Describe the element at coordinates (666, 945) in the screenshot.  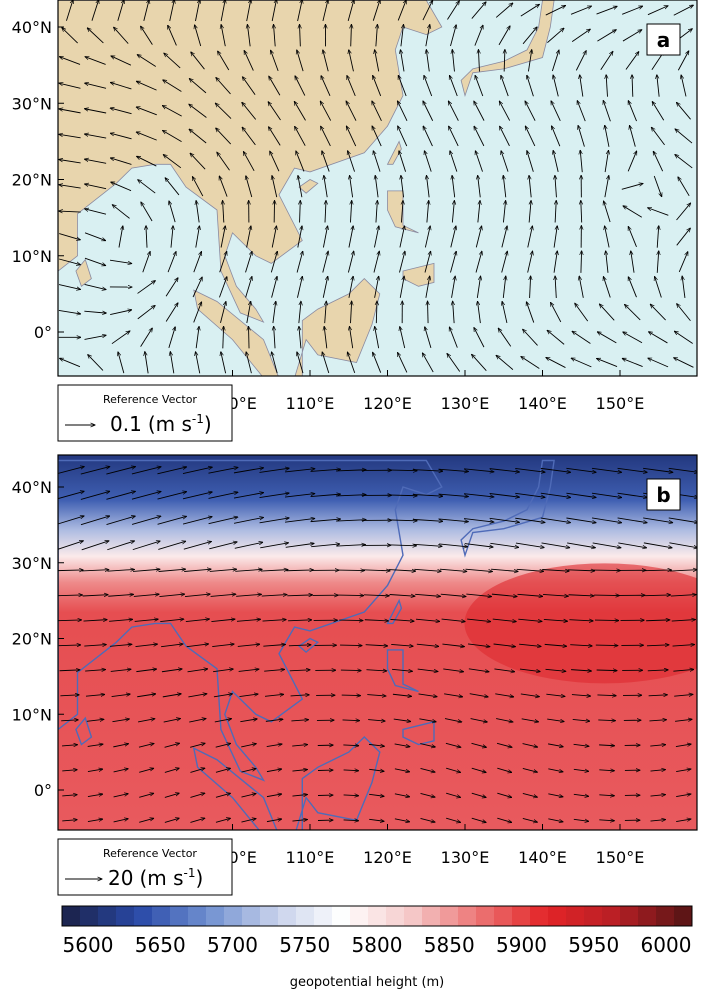
I see `colorbar-tick-label: 6000` at that location.